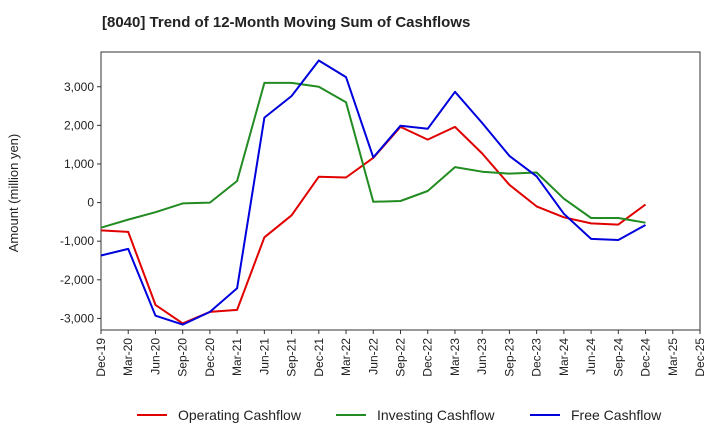 The height and width of the screenshot is (440, 720). What do you see at coordinates (79, 125) in the screenshot?
I see `y-tick-label: 2,000` at bounding box center [79, 125].